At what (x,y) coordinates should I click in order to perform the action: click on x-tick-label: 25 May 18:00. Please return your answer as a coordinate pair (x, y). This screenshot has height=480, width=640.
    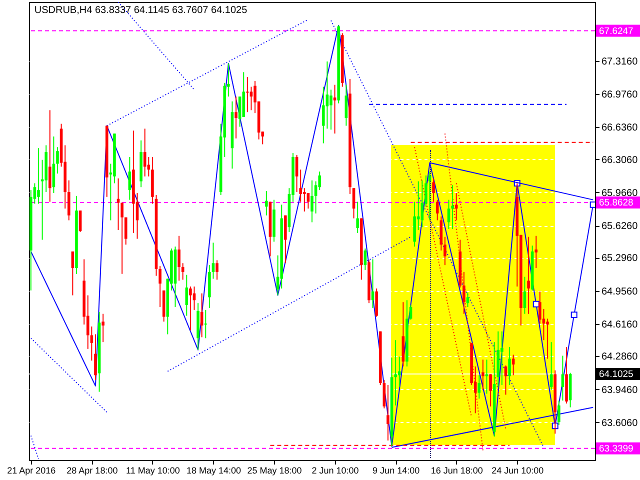
    Looking at the image, I should click on (274, 471).